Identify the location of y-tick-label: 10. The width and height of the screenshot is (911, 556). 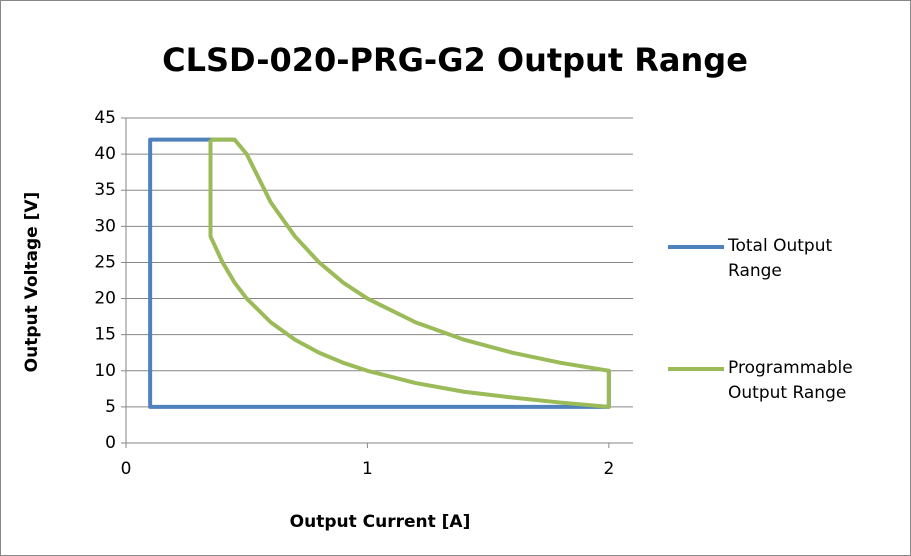
(105, 371).